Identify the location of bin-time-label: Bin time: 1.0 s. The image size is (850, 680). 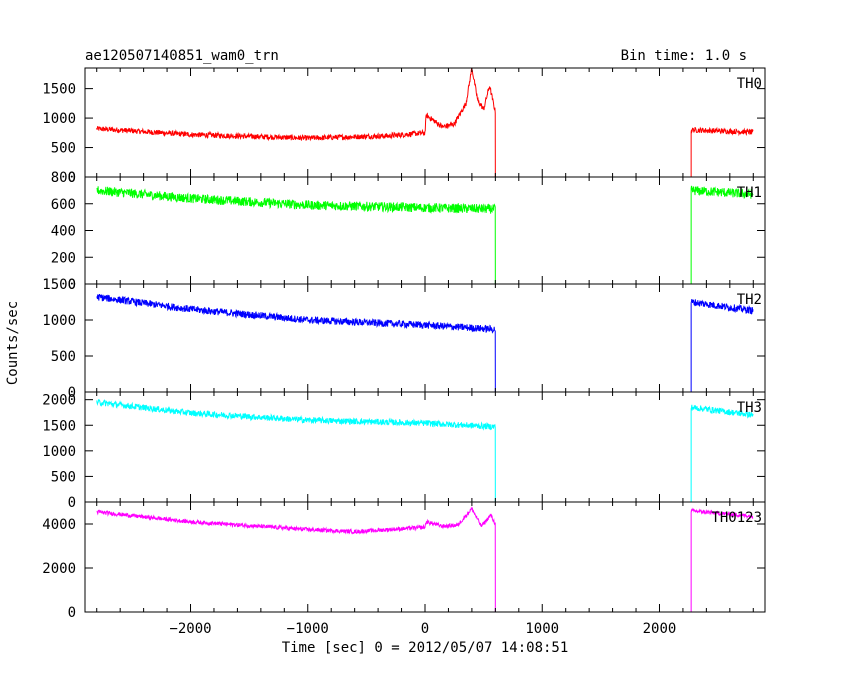
(684, 56).